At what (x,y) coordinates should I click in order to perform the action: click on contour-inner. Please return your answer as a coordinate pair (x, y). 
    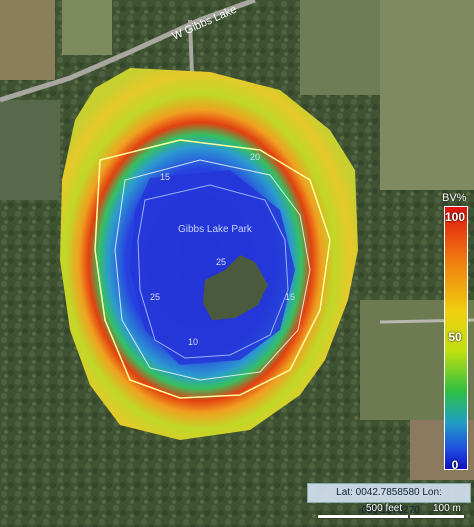
    Looking at the image, I should click on (213, 271).